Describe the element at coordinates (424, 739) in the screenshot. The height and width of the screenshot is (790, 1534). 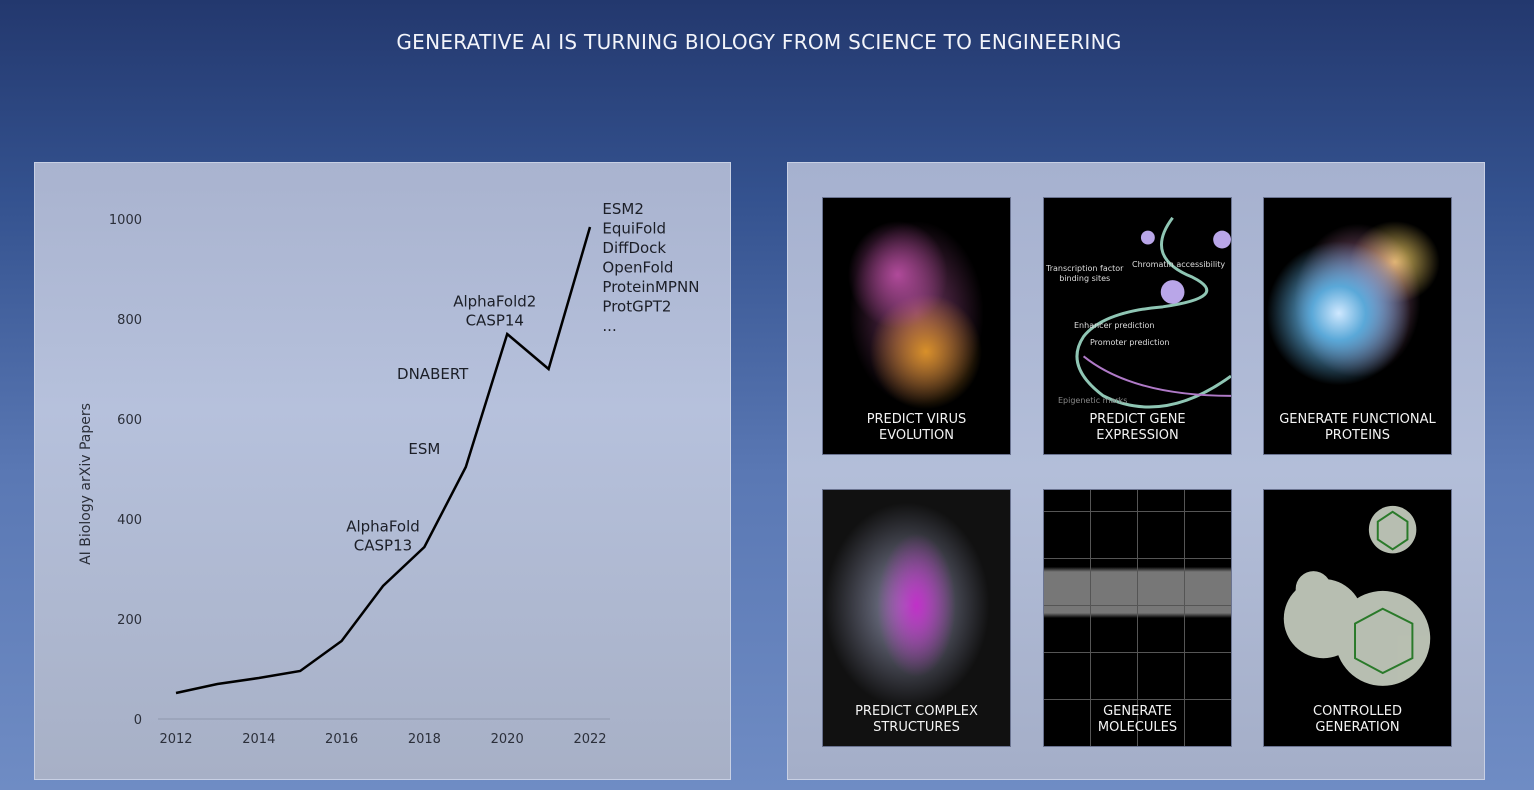
I see `x-tick-label: 2018` at that location.